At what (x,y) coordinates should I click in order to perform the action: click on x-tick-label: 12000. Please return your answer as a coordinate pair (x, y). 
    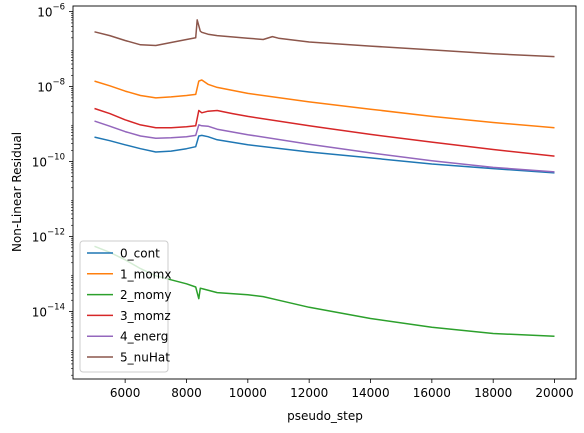
    Looking at the image, I should click on (309, 393).